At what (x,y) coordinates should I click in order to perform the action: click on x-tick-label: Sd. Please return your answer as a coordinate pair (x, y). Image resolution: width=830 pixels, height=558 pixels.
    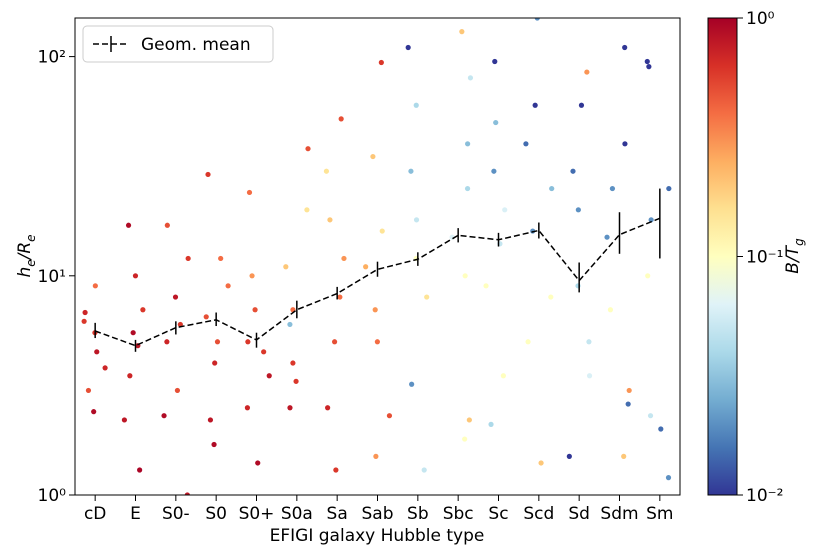
    Looking at the image, I should click on (579, 514).